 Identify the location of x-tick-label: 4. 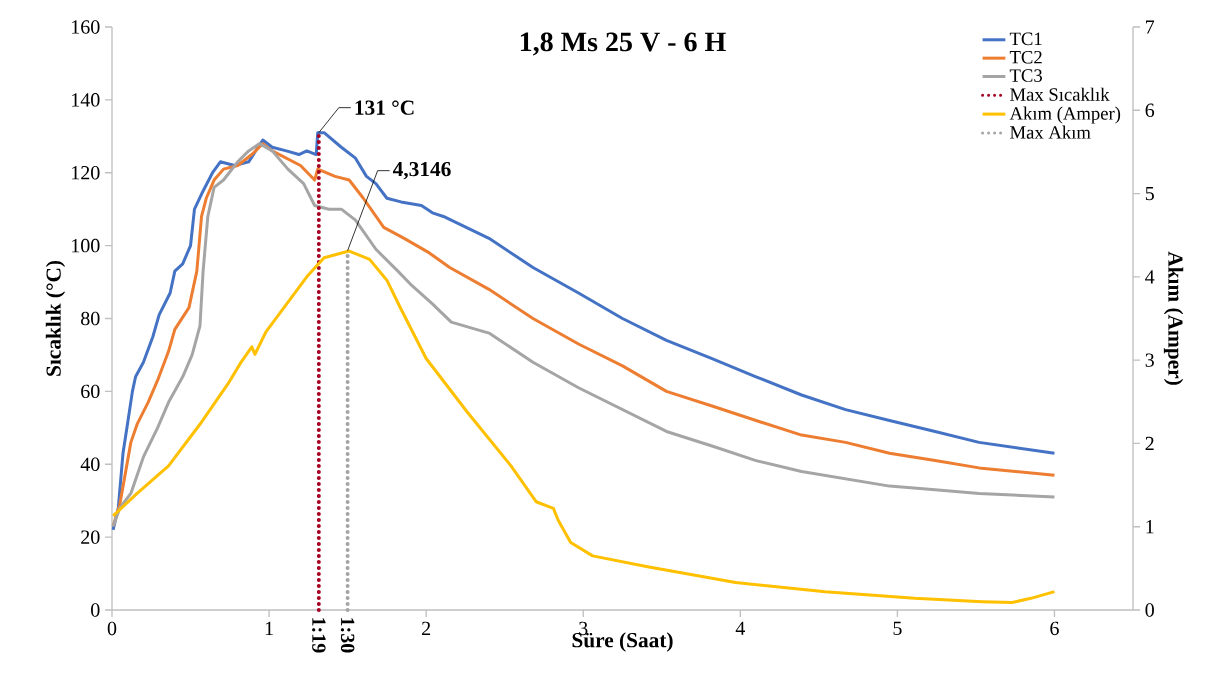
(740, 628).